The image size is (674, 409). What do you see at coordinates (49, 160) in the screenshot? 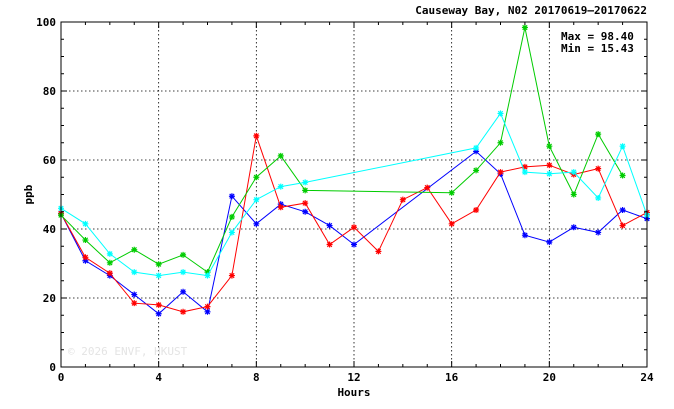
I see `y-tick-label: 60` at bounding box center [49, 160].